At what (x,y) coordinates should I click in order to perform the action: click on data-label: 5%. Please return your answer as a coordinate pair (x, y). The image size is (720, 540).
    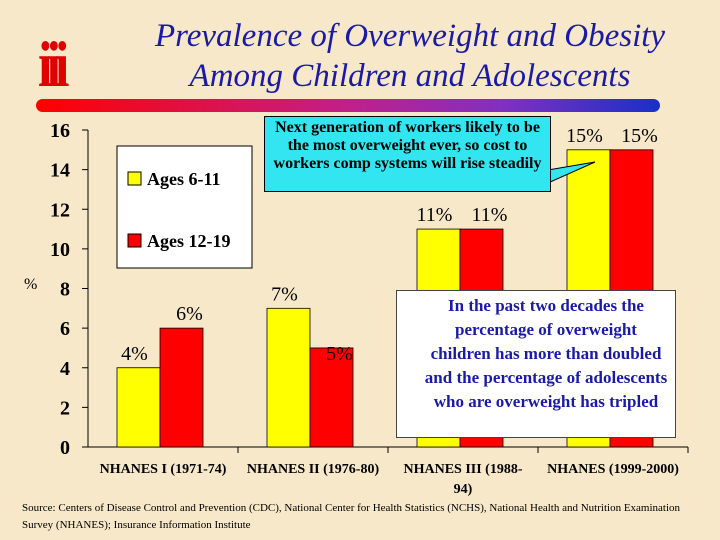
    Looking at the image, I should click on (339, 354).